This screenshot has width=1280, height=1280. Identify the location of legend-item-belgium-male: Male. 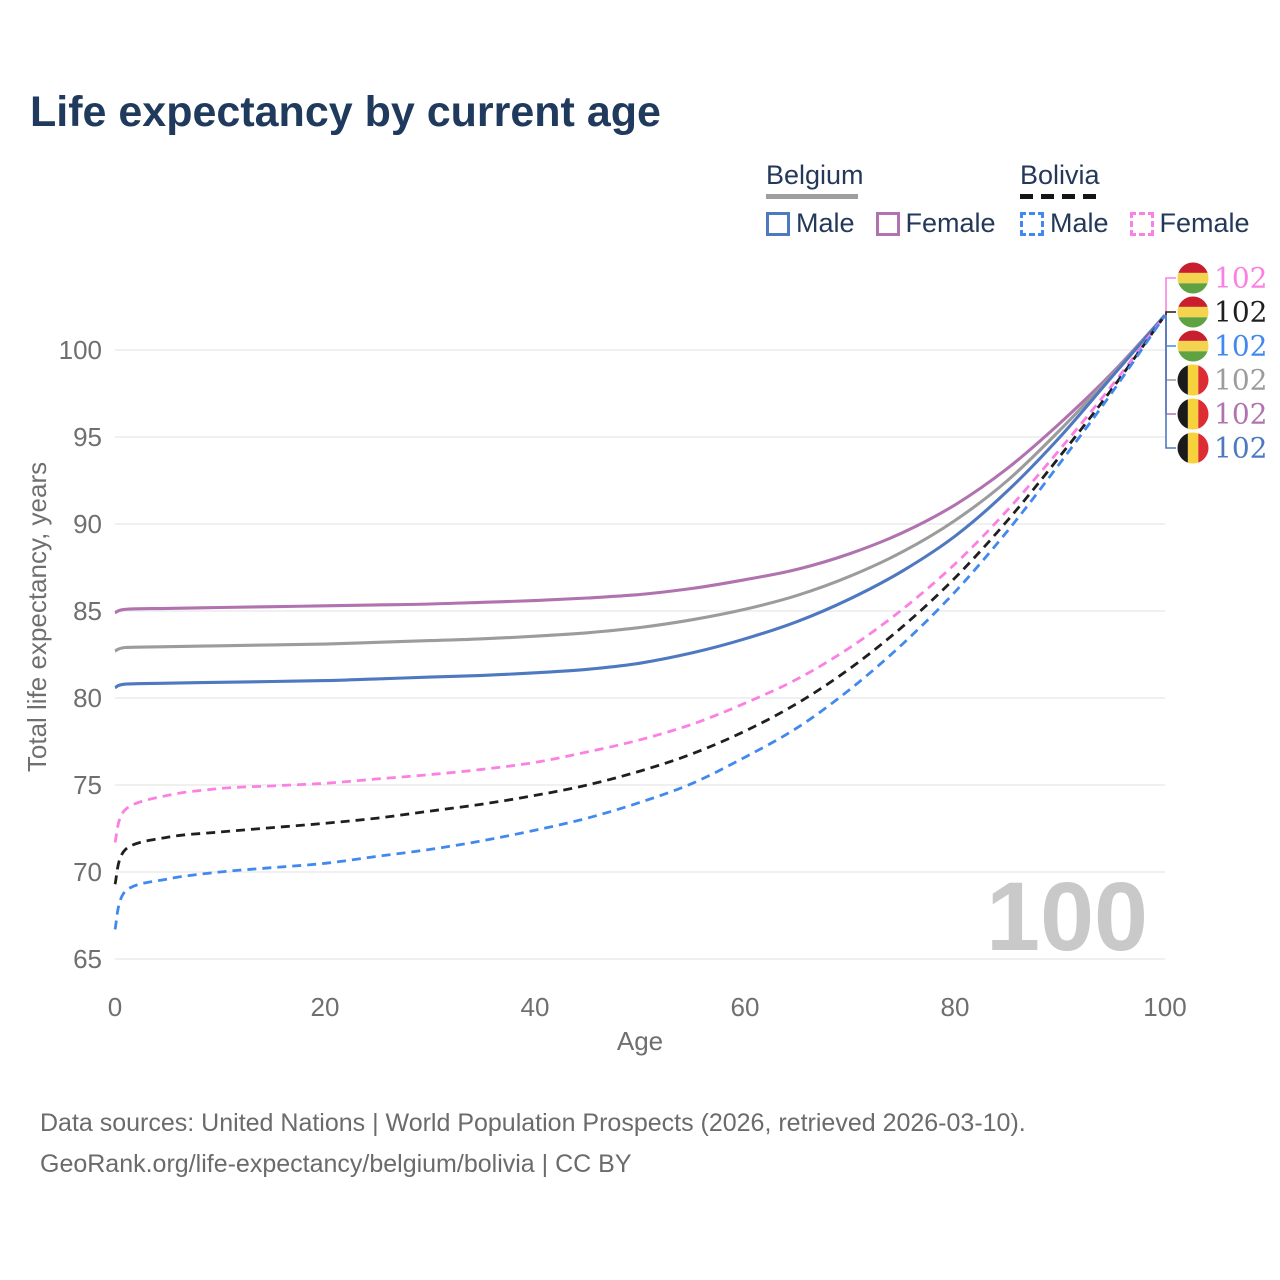
(810, 223).